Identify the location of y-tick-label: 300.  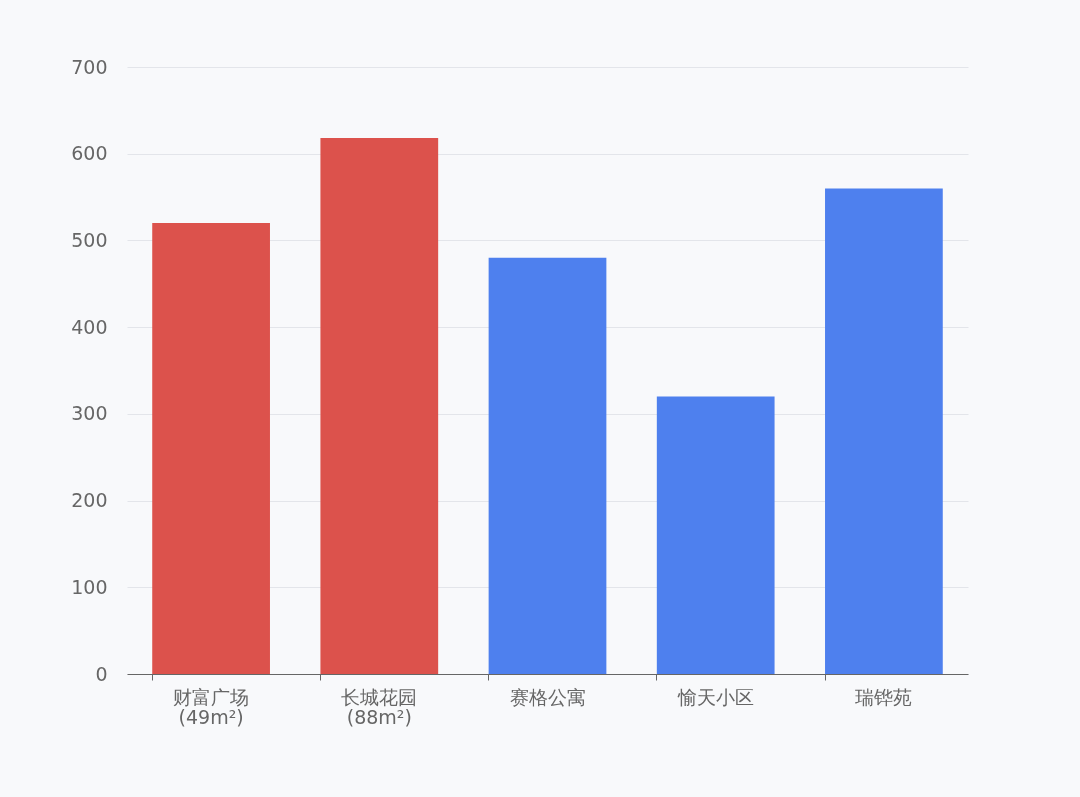
(89, 413).